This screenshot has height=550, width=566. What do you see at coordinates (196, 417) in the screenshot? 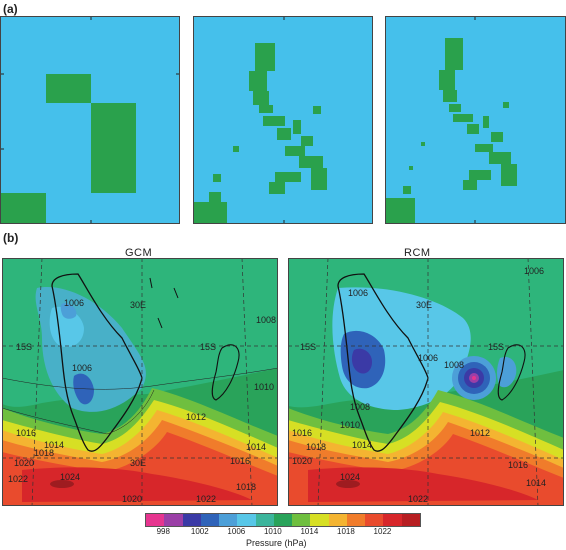
I see `gcm-label: 1012` at bounding box center [196, 417].